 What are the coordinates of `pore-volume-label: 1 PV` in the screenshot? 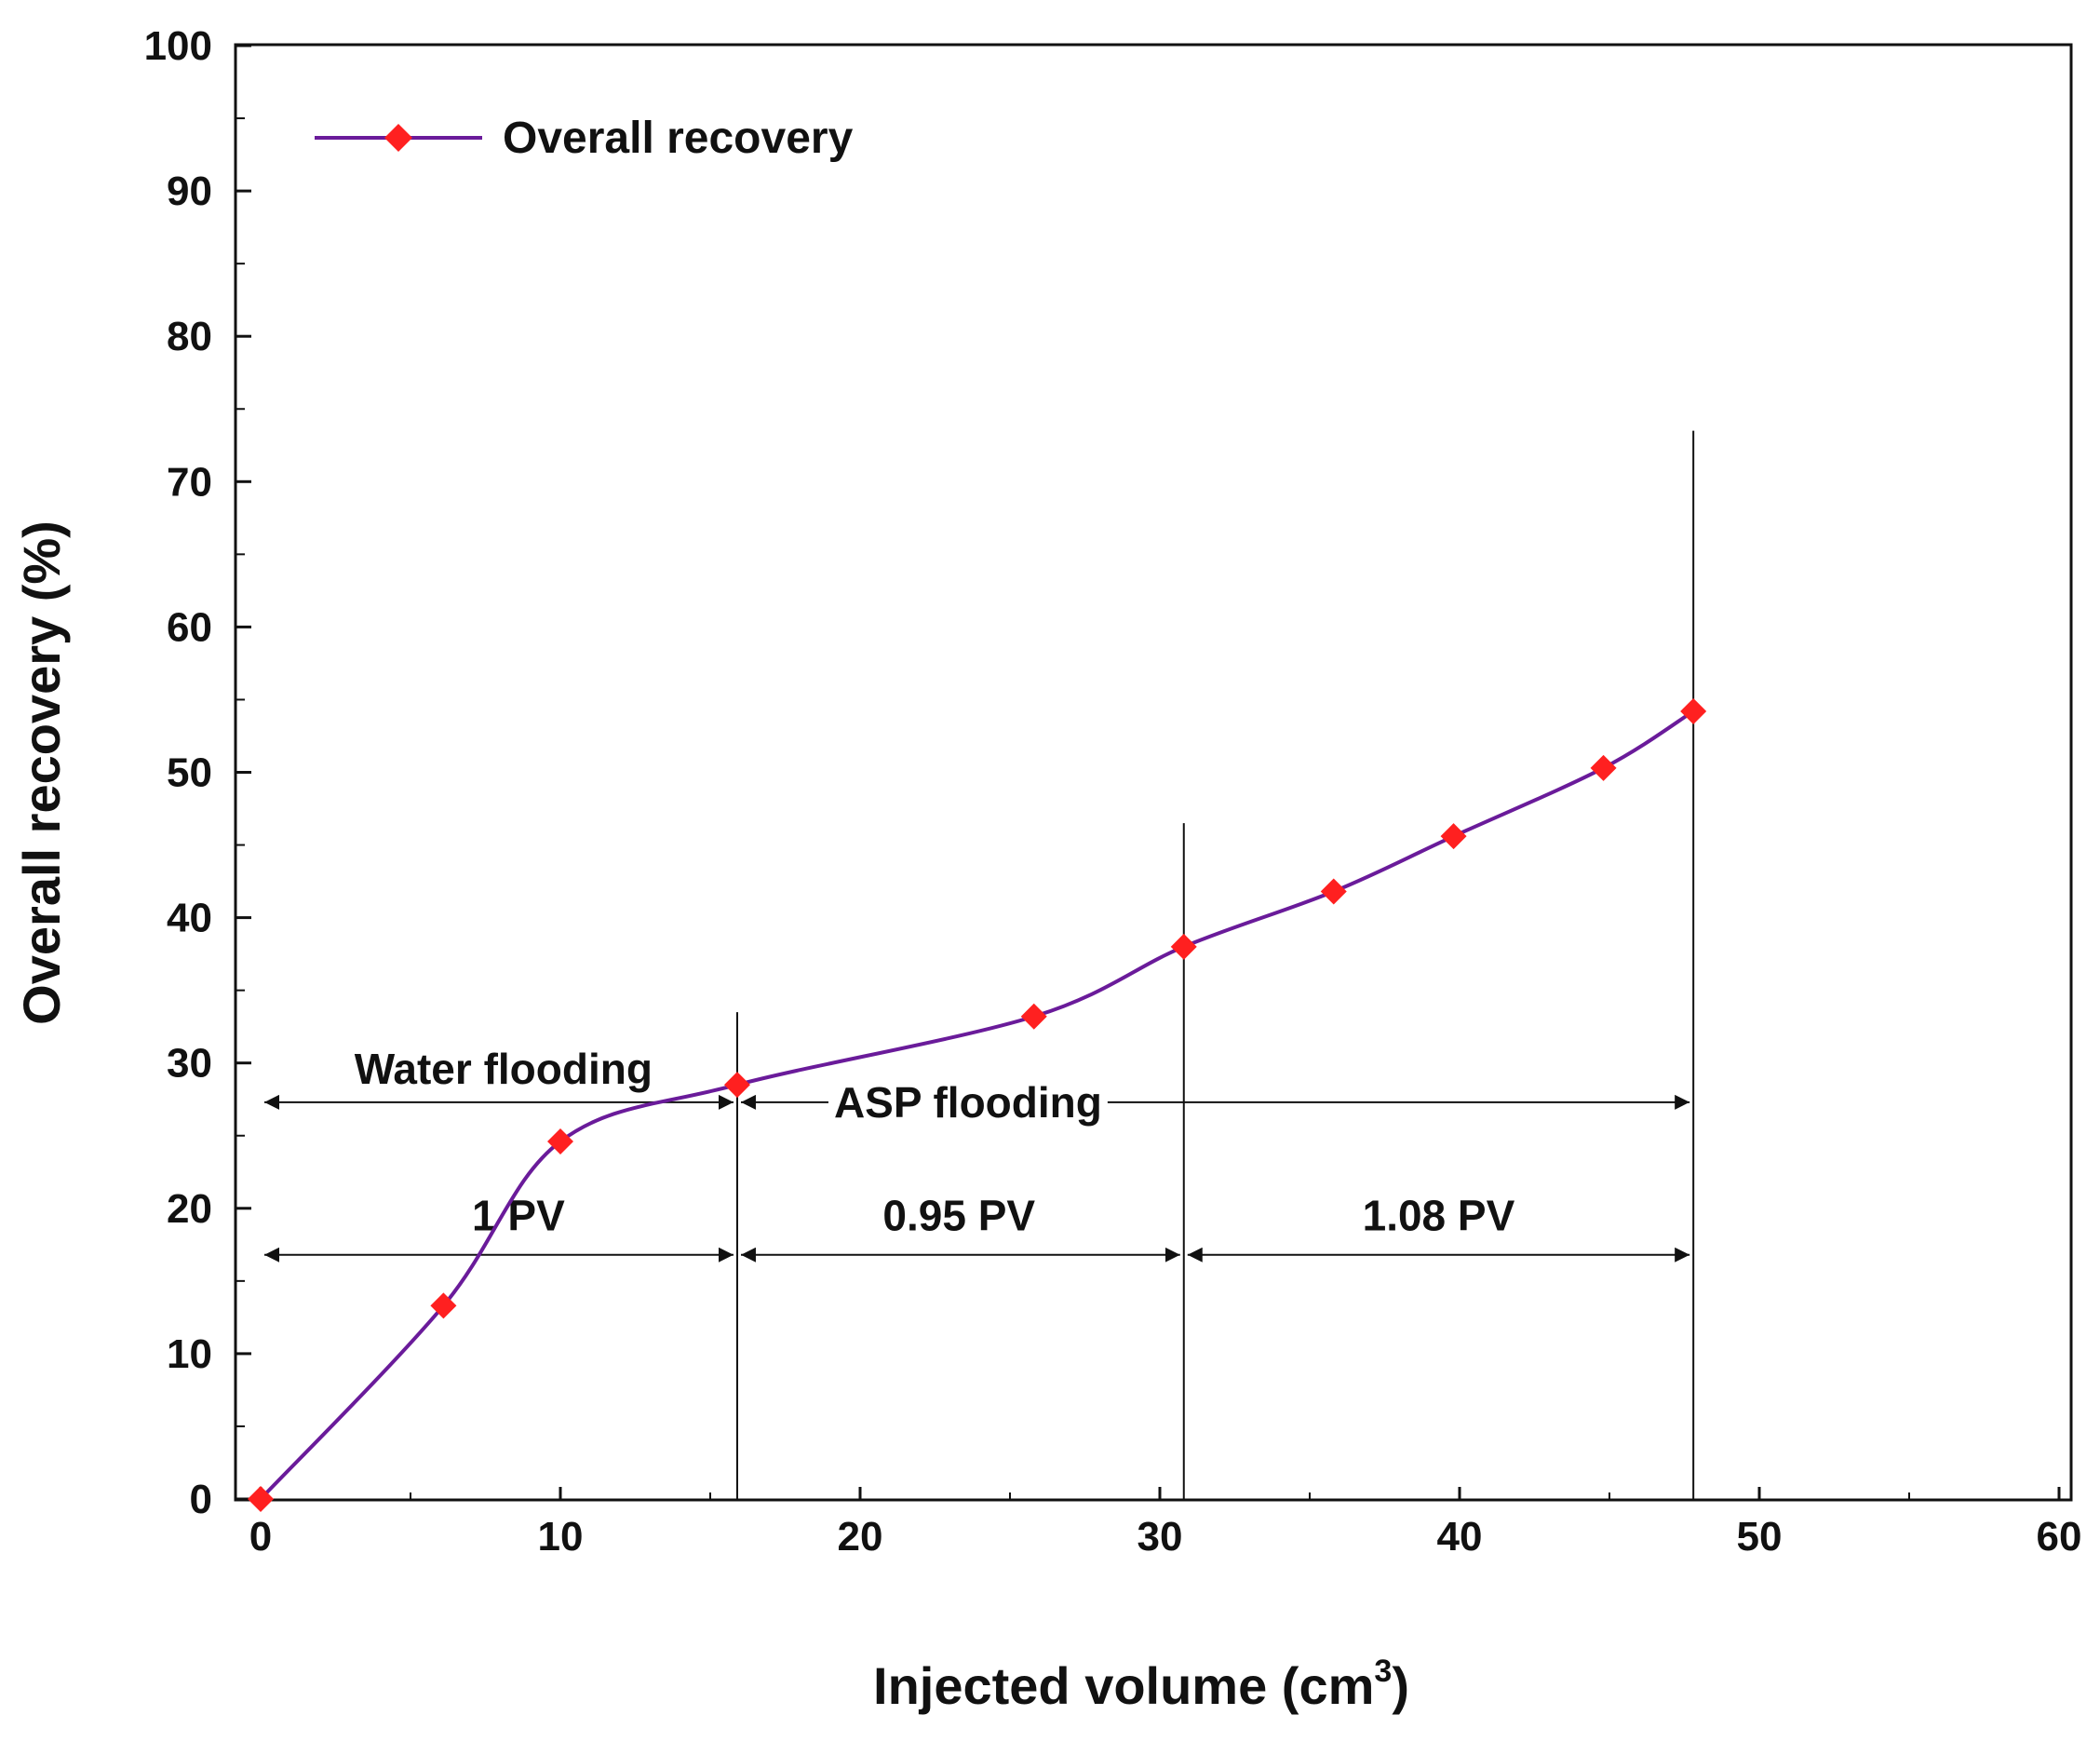 It's located at (518, 1216).